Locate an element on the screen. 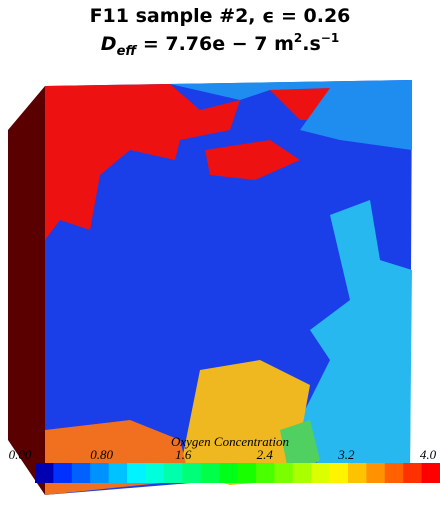 The height and width of the screenshot is (518, 440). colorbar: 0.00 0.80 1.6 2.4 3.2 4.0 is located at coordinates (224, 465).